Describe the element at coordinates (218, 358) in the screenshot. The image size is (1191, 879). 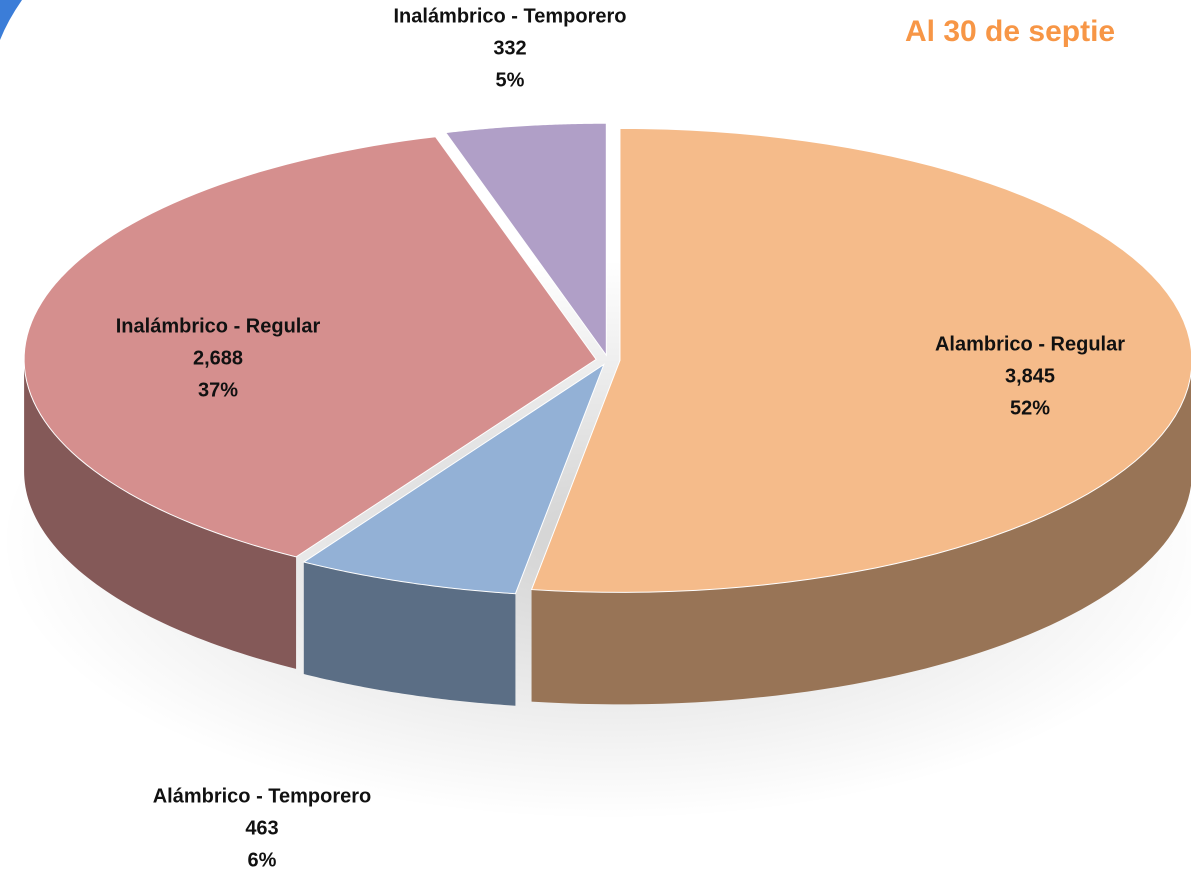
I see `slice-value: 2,688` at that location.